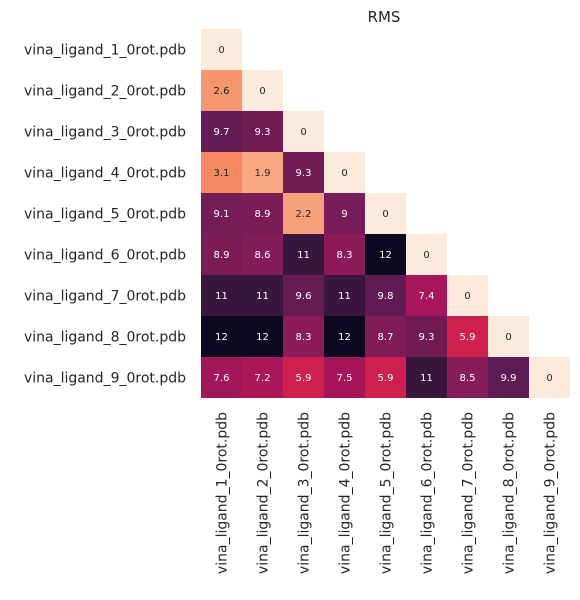  What do you see at coordinates (469, 493) in the screenshot?
I see `column-label: vina_ligand_7_0rot.pdb` at bounding box center [469, 493].